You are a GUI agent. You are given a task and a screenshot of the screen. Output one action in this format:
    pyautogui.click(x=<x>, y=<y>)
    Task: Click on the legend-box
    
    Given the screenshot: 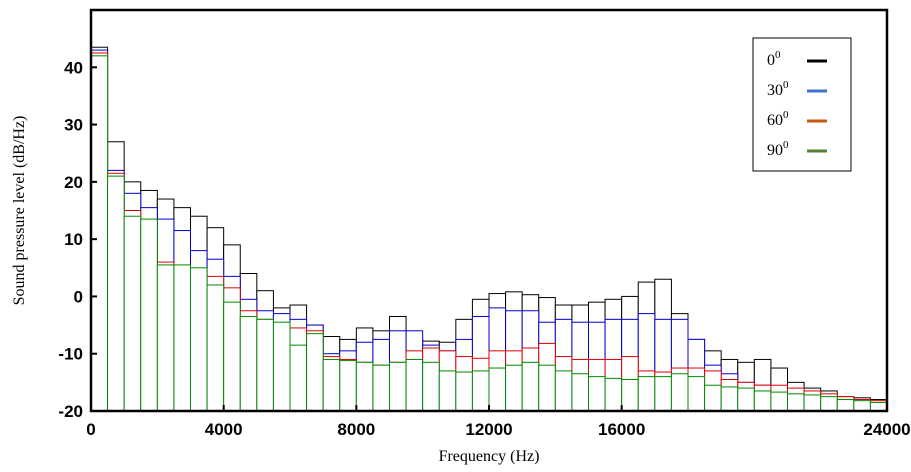 What is the action you would take?
    pyautogui.click(x=802, y=104)
    